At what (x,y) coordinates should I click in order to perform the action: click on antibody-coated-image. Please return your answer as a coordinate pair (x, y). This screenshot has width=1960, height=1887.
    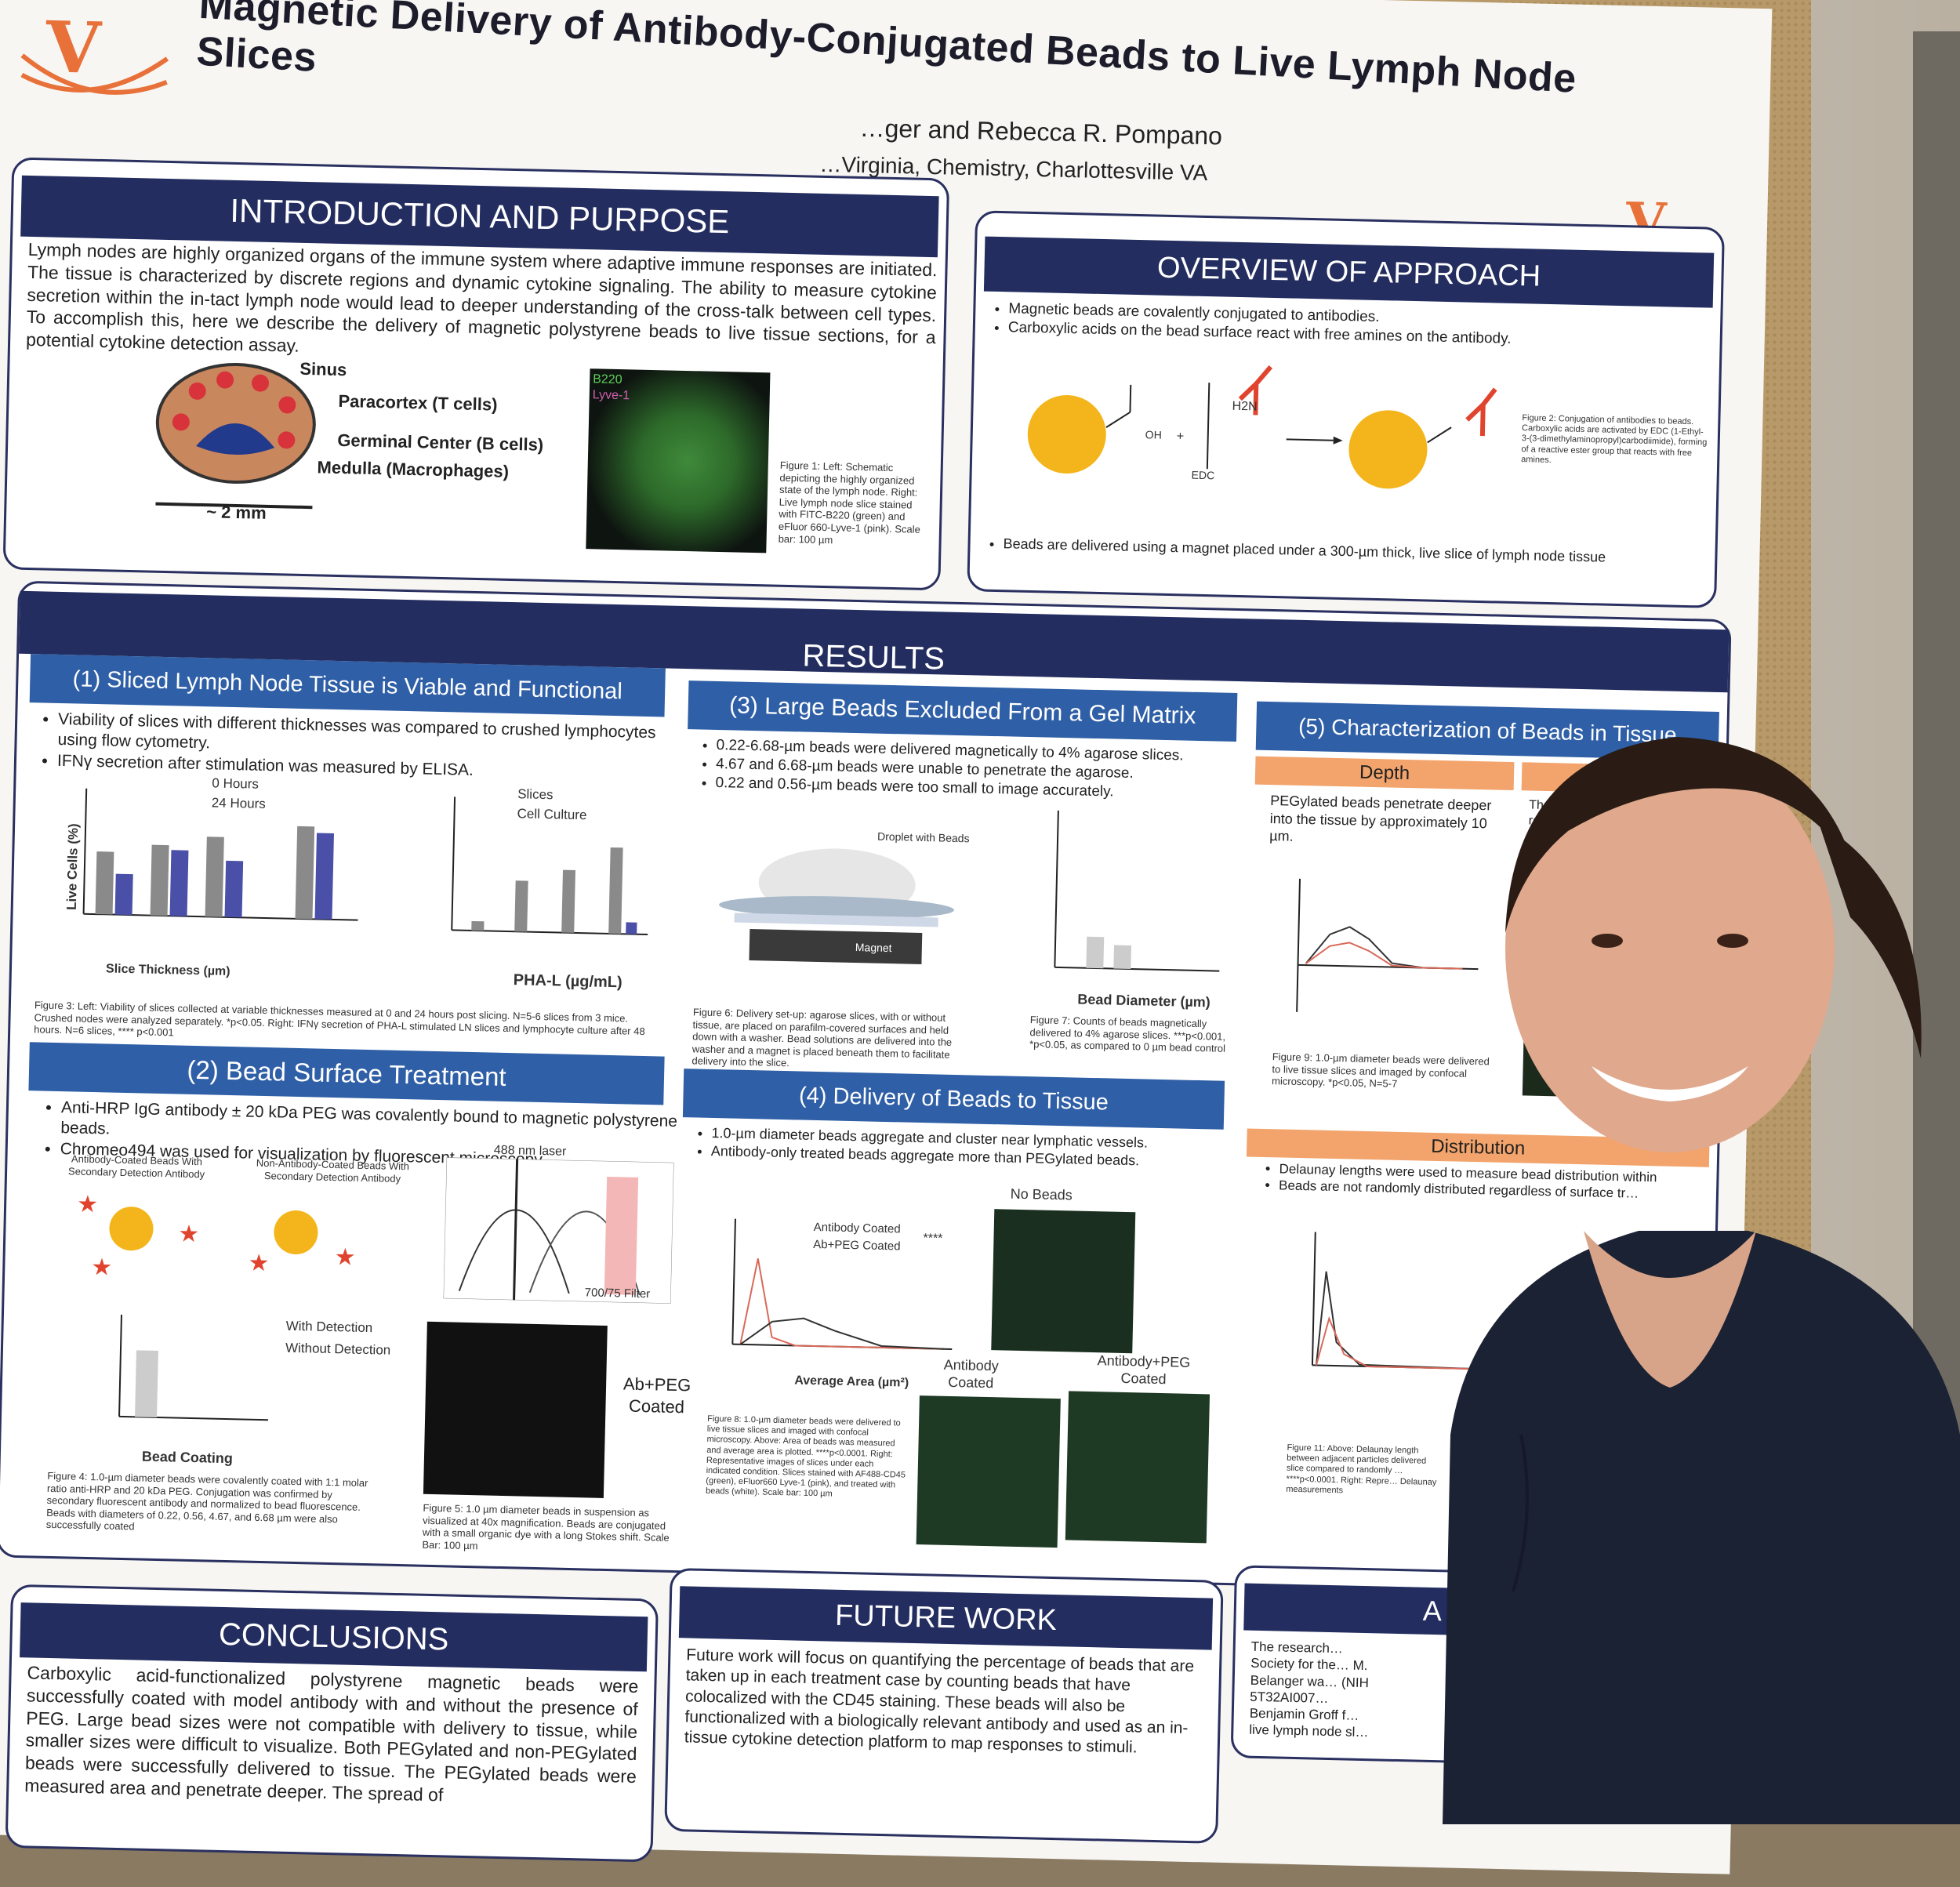
    Looking at the image, I should click on (988, 1471).